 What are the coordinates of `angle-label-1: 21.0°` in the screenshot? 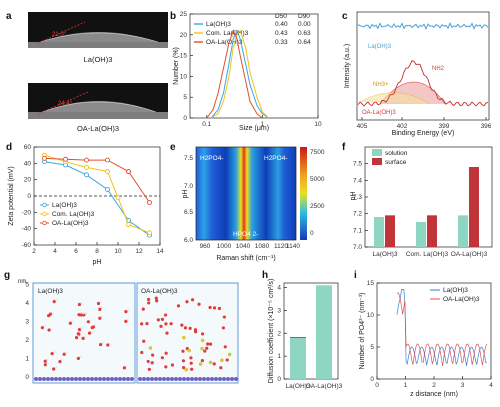 It's located at (59, 35).